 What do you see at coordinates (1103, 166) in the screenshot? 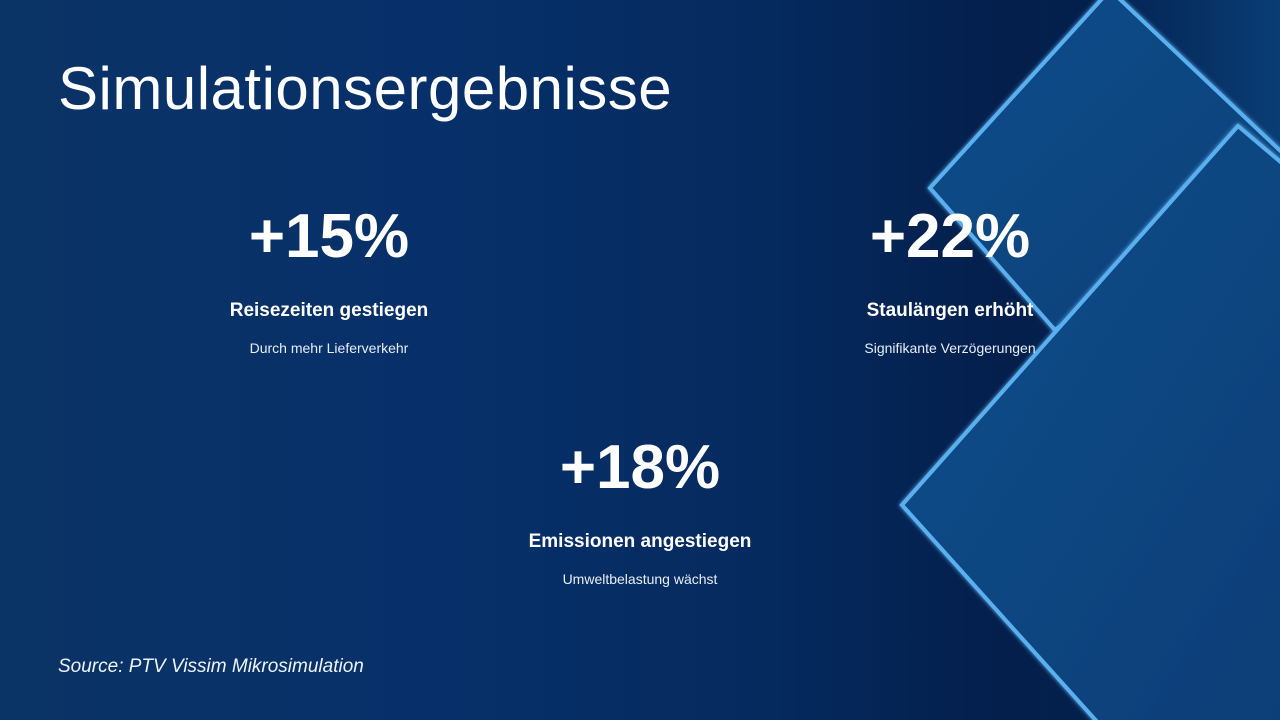
I see `diamond-shape-back` at bounding box center [1103, 166].